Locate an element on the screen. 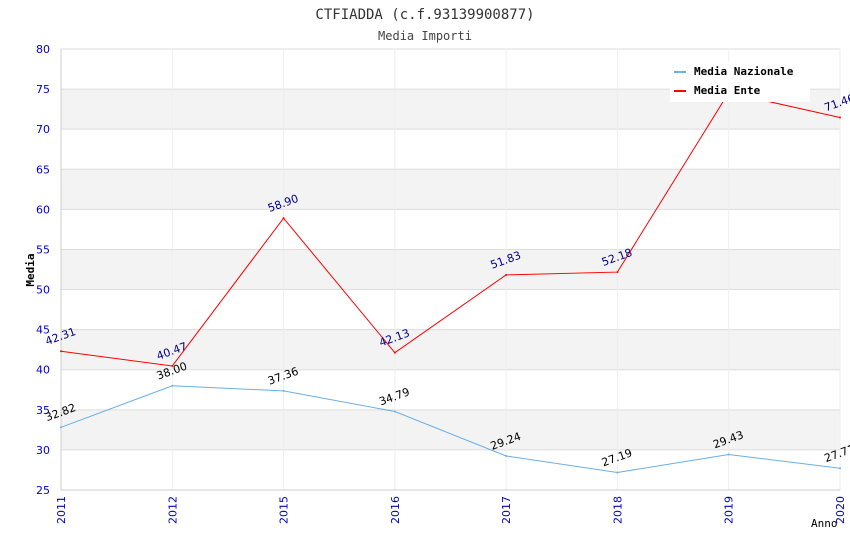 Image resolution: width=850 pixels, height=550 pixels. x-tick-label: 2017 is located at coordinates (506, 510).